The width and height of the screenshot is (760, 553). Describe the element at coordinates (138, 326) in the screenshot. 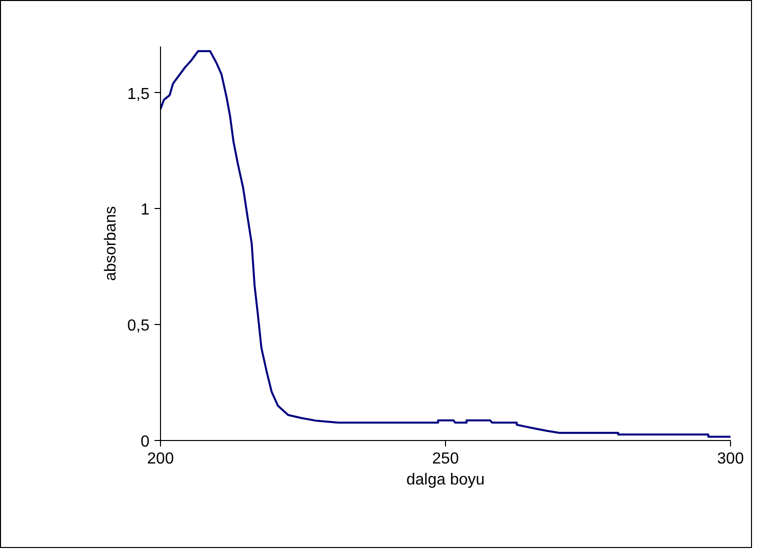

I see `y-tick-label: 0,5` at that location.